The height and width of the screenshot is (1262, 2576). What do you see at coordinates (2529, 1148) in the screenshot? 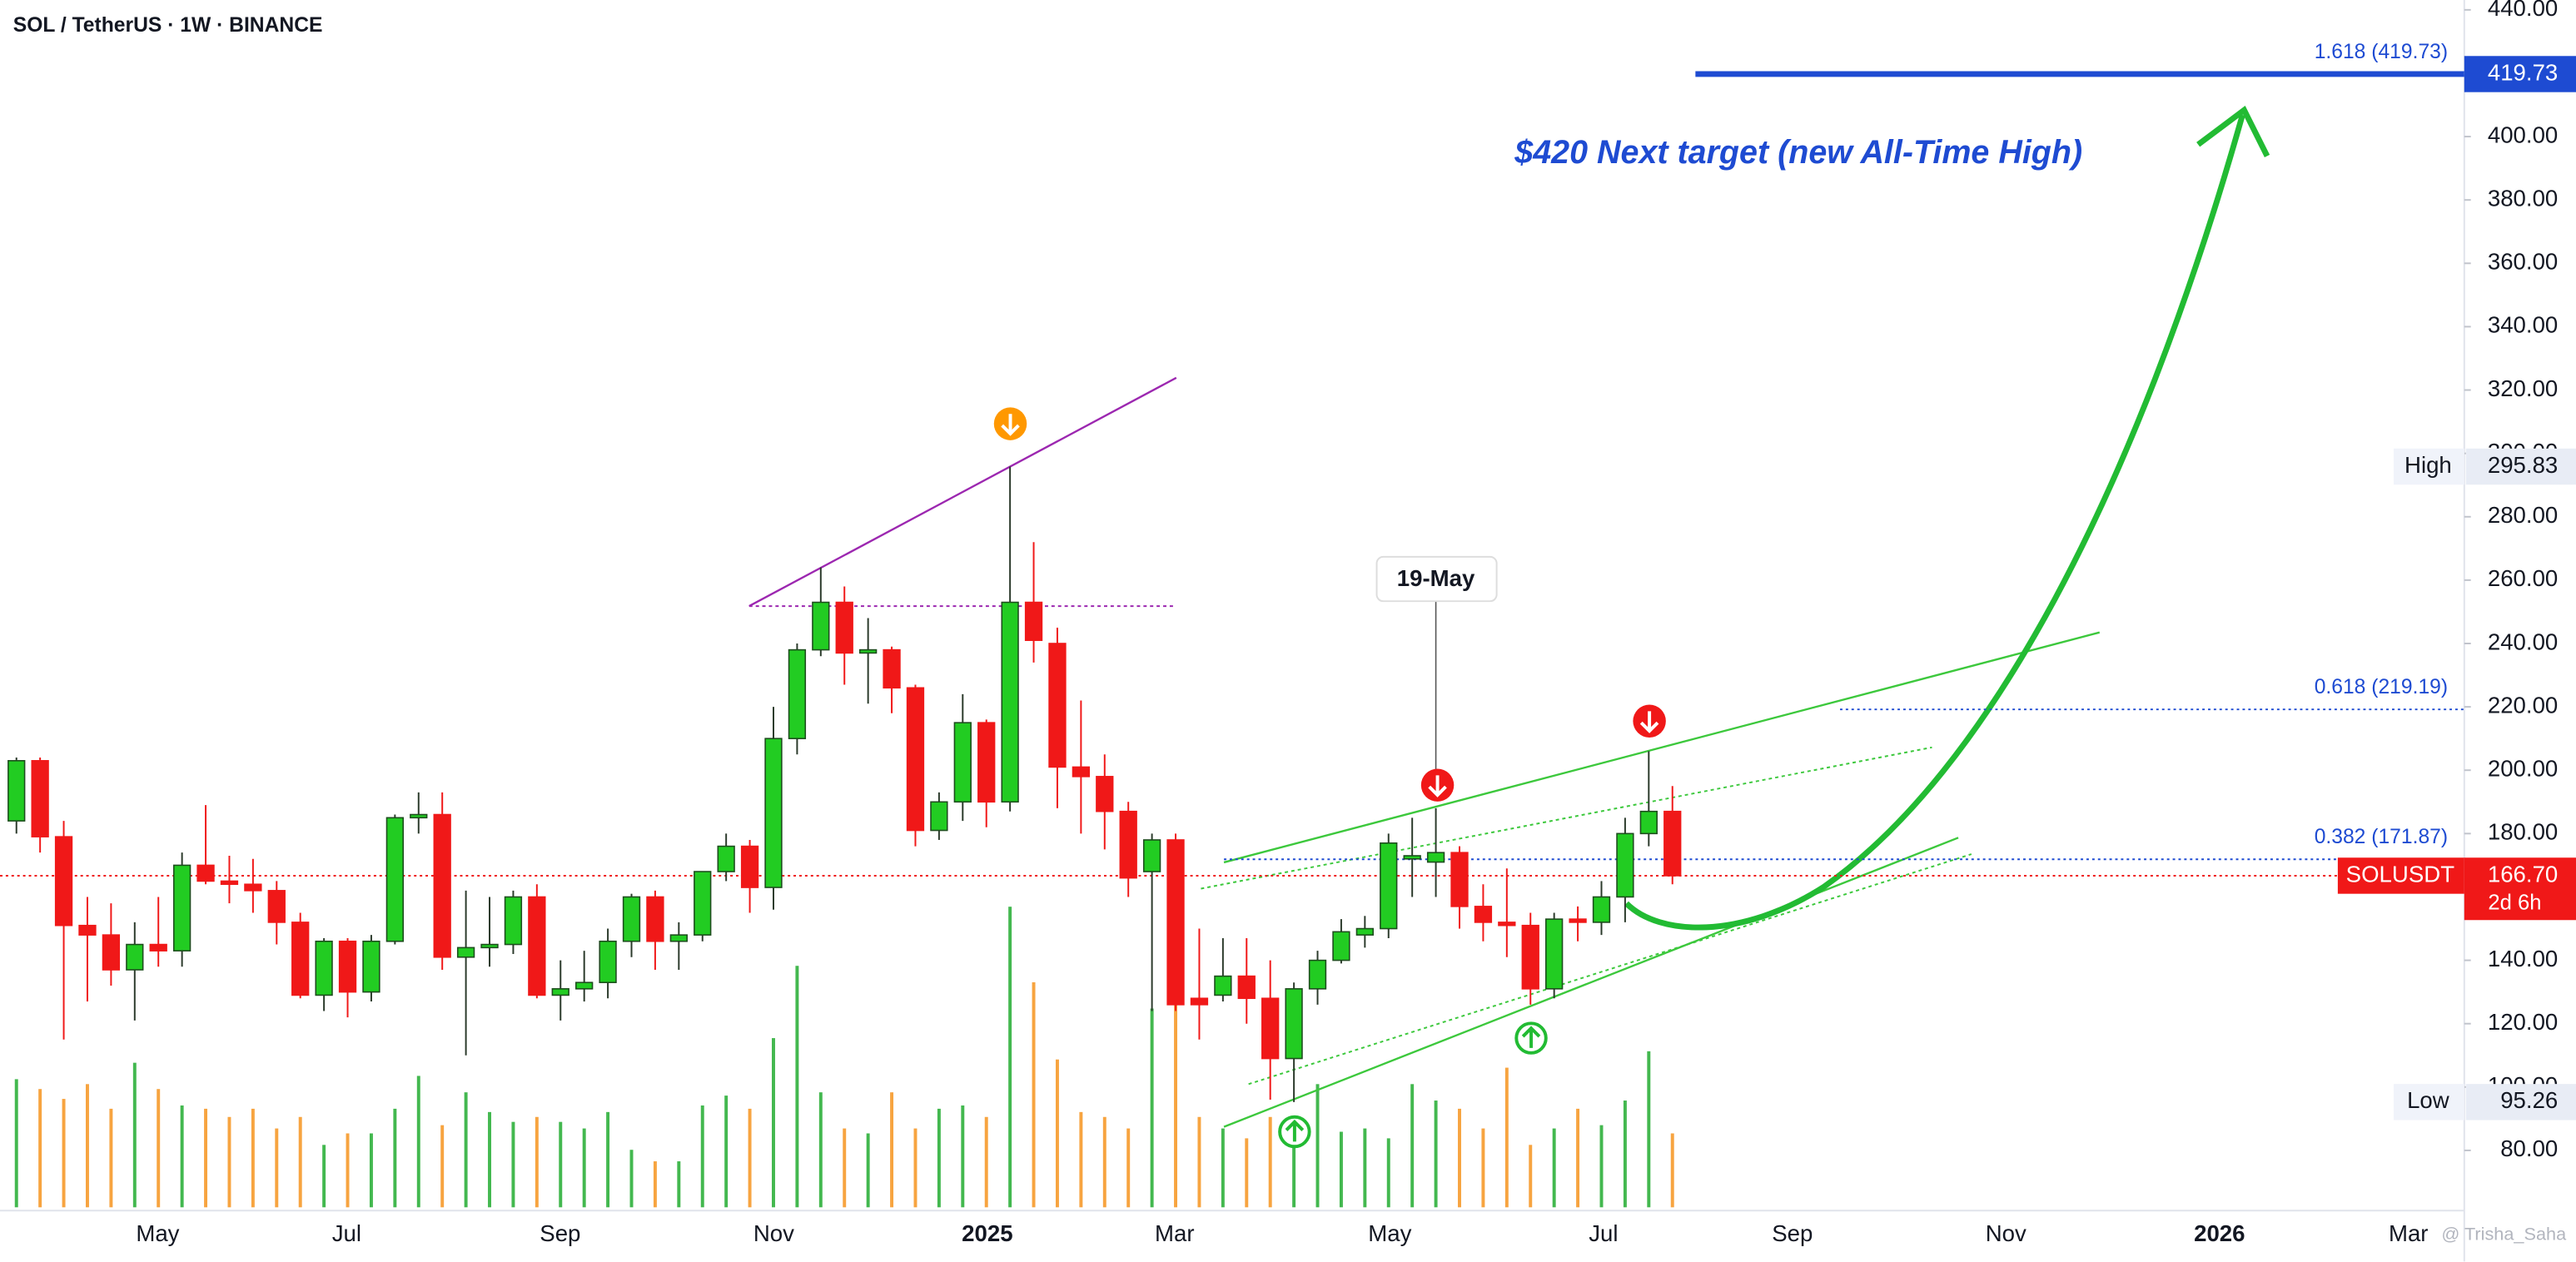
I see `y-tick-label: 80.00` at bounding box center [2529, 1148].